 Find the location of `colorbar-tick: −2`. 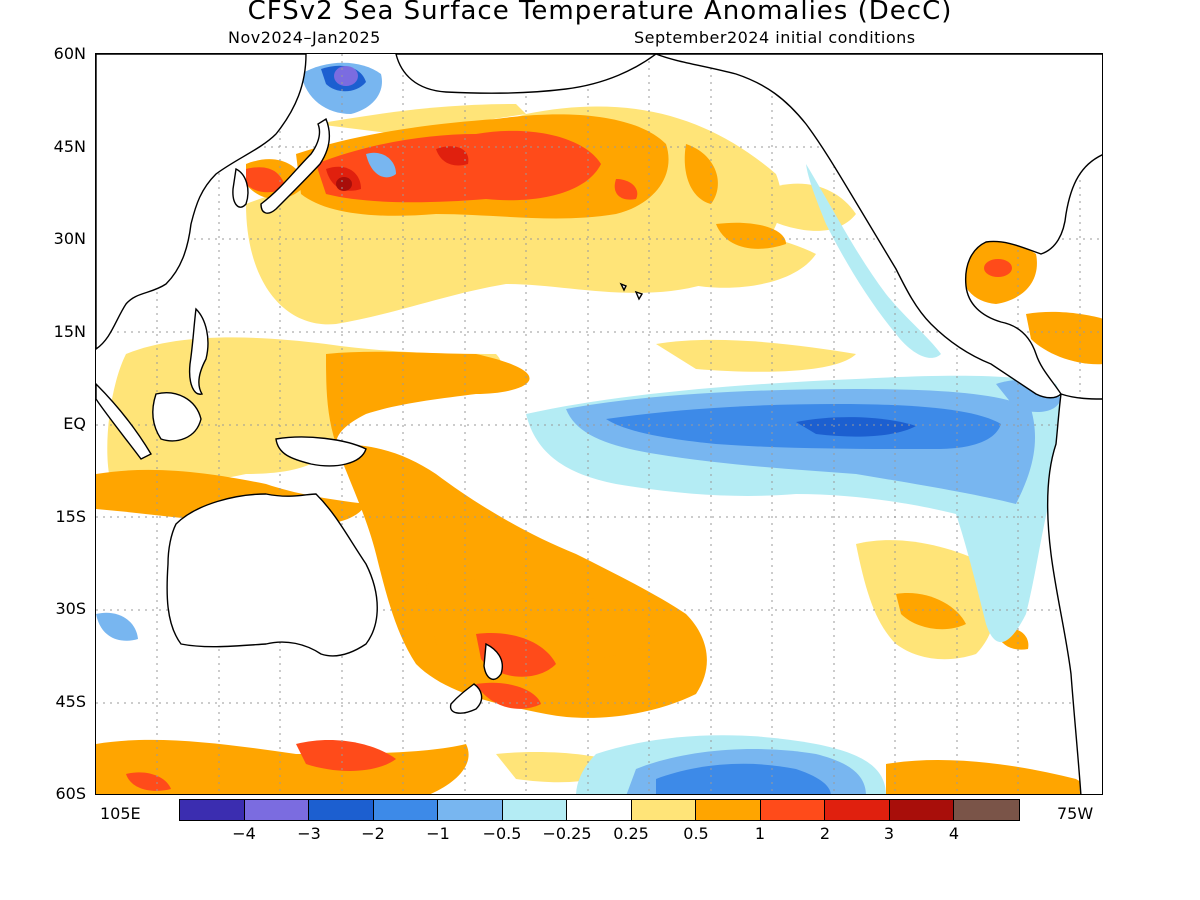

colorbar-tick: −2 is located at coordinates (373, 833).